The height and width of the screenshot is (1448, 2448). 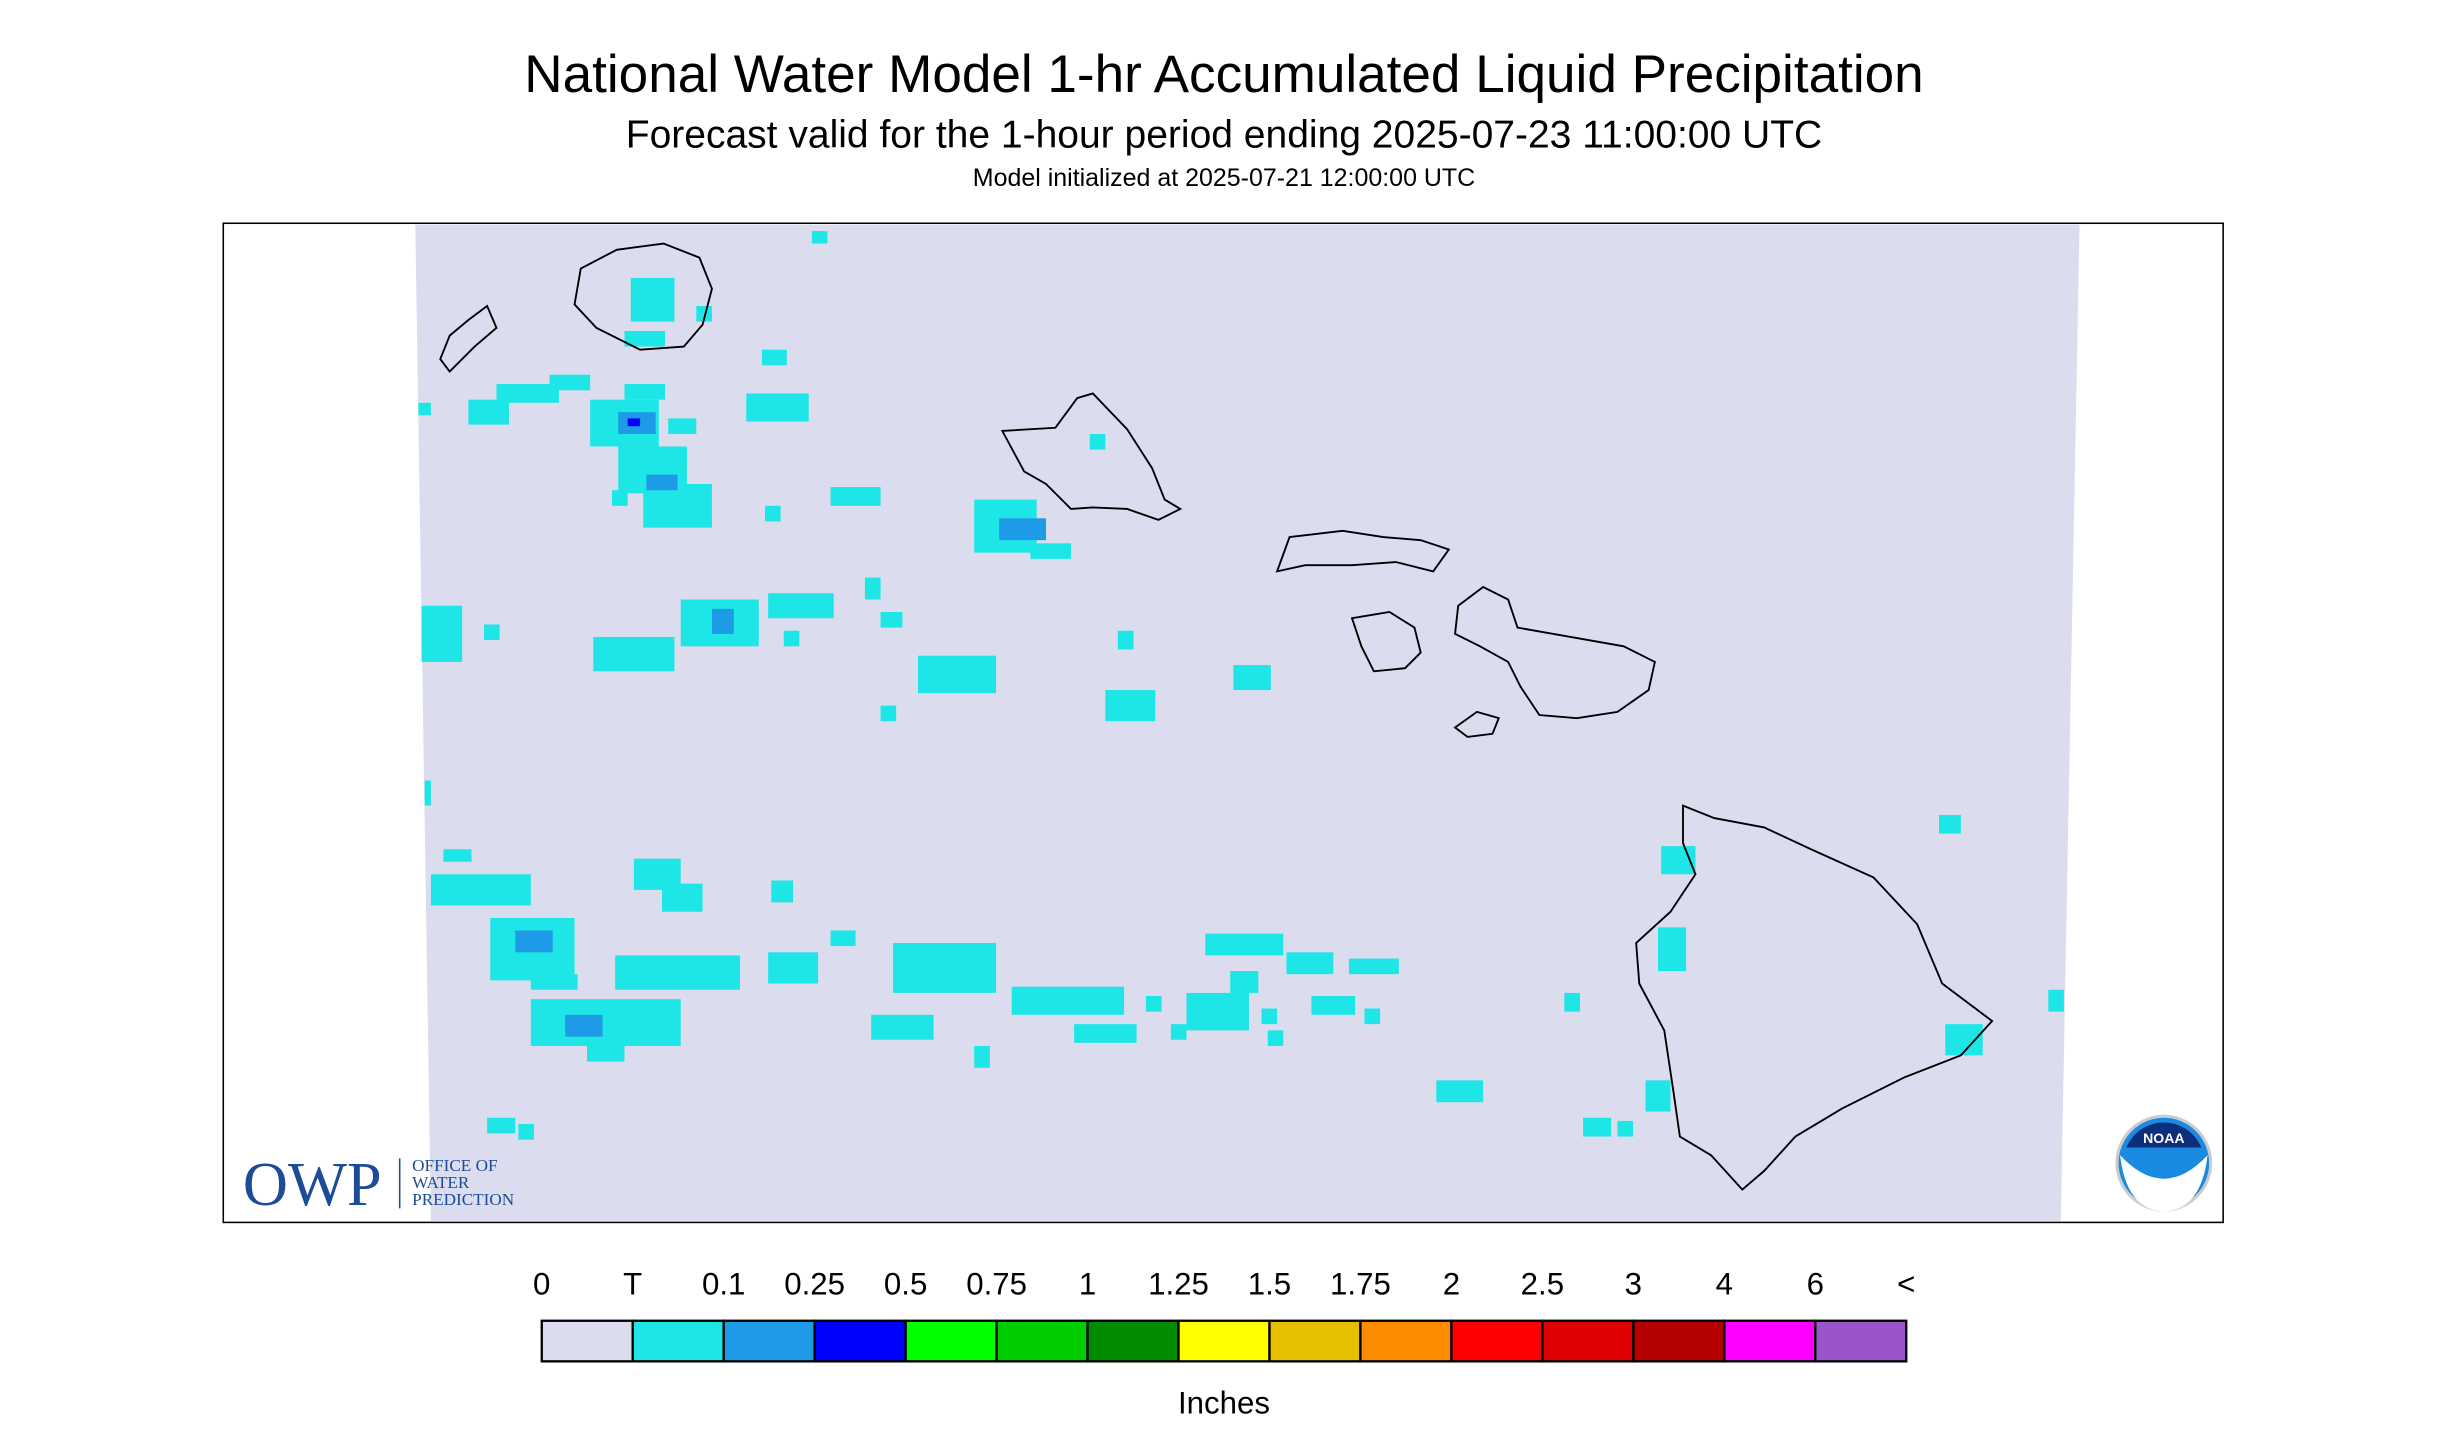 What do you see at coordinates (2164, 1183) in the screenshot?
I see `noaa-logo-wave` at bounding box center [2164, 1183].